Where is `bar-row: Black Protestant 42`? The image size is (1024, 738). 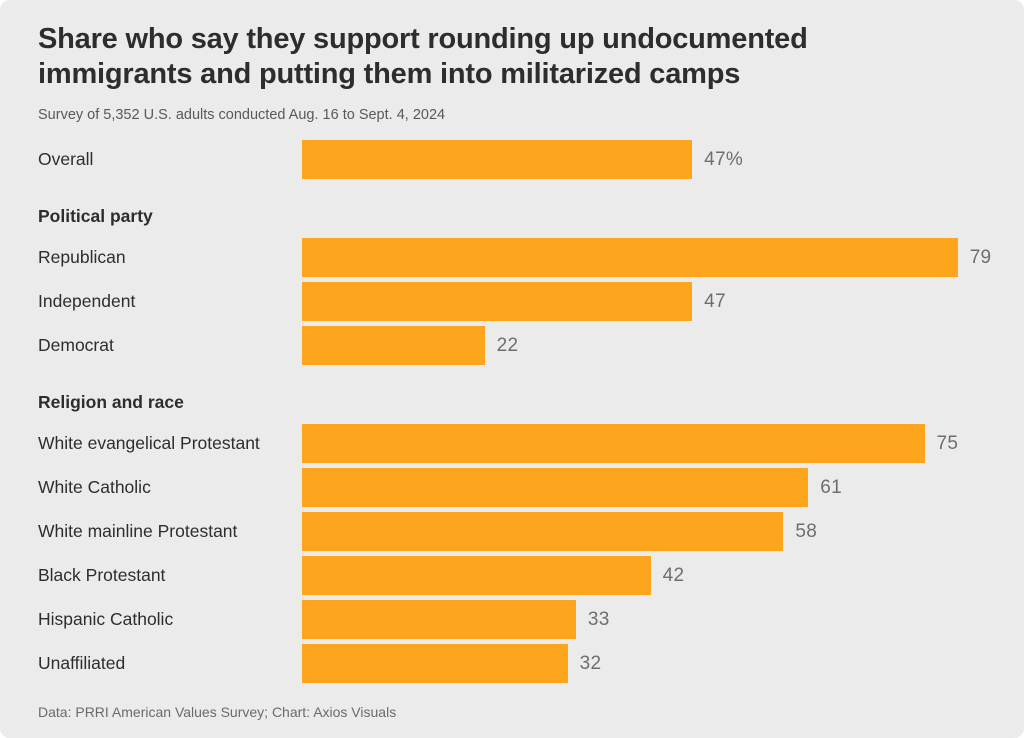
bar-row: Black Protestant 42 is located at coordinates (512, 576).